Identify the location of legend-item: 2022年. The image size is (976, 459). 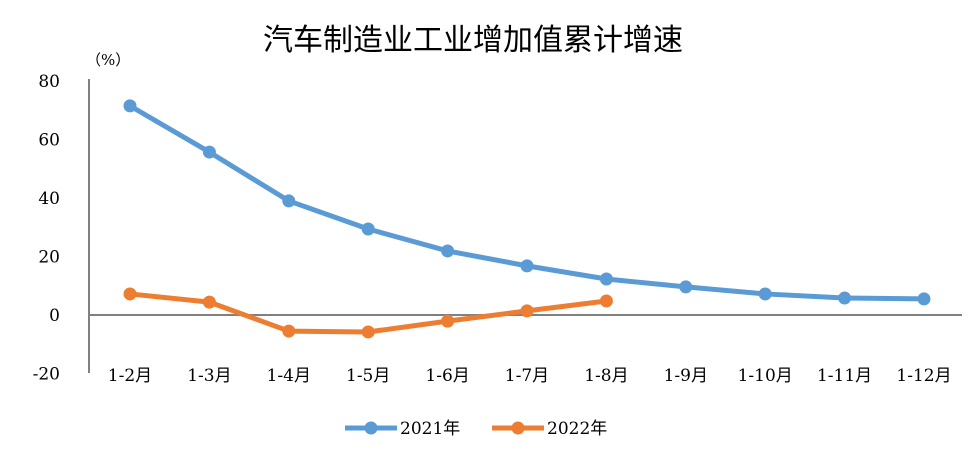
(549, 429).